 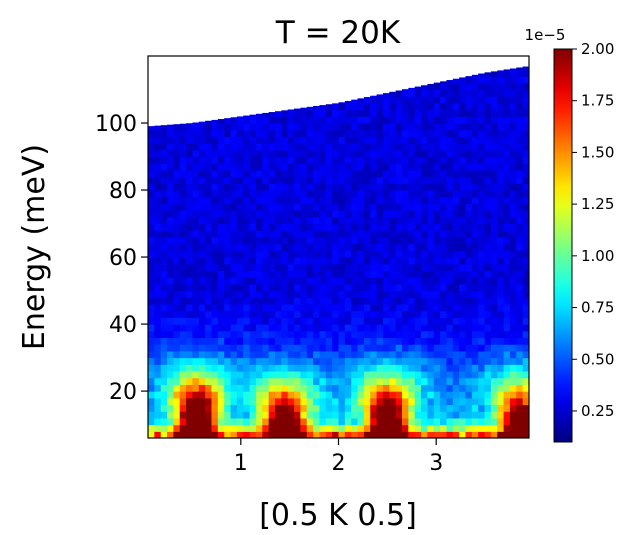 What do you see at coordinates (123, 325) in the screenshot?
I see `y-tick-label: 40` at bounding box center [123, 325].